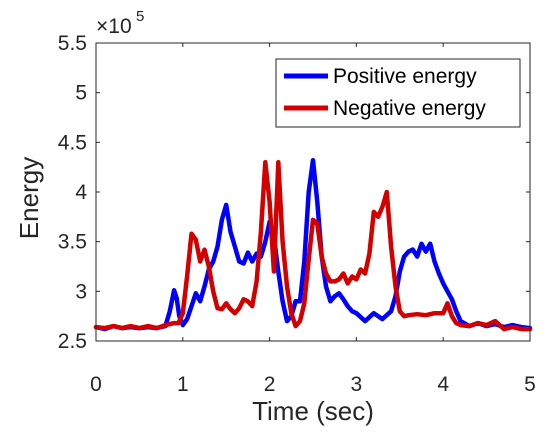  What do you see at coordinates (72, 341) in the screenshot?
I see `y-tick-label: 2.5` at bounding box center [72, 341].